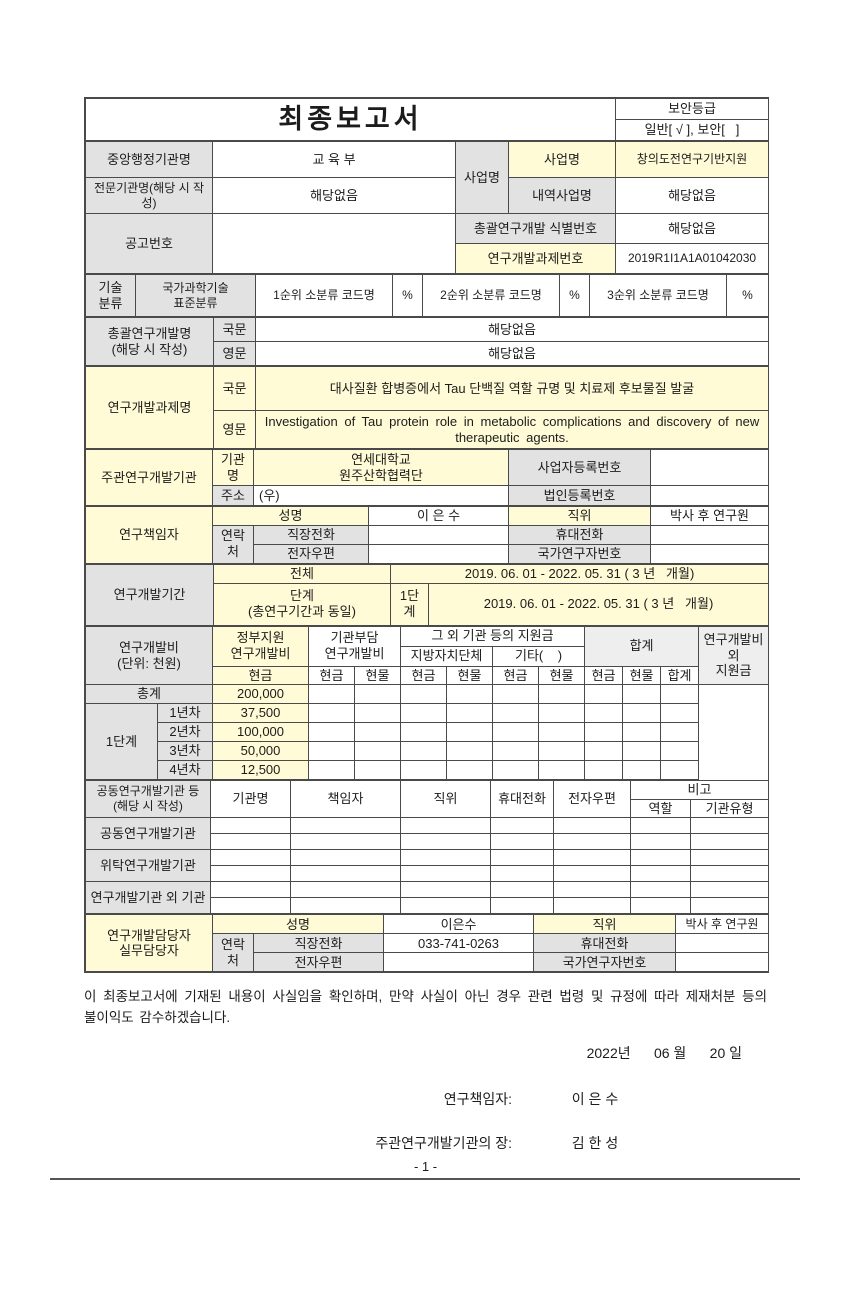 The width and height of the screenshot is (849, 1297). What do you see at coordinates (439, 553) in the screenshot?
I see `pi-email-value-empty` at bounding box center [439, 553].